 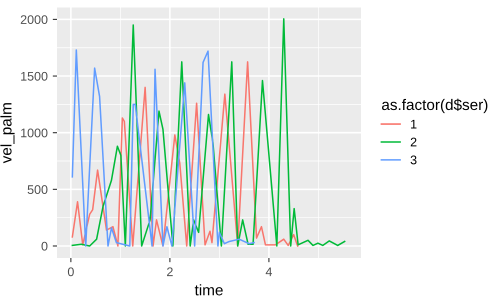 What do you see at coordinates (7, 133) in the screenshot?
I see `y-axis-title: vel_palm` at bounding box center [7, 133].